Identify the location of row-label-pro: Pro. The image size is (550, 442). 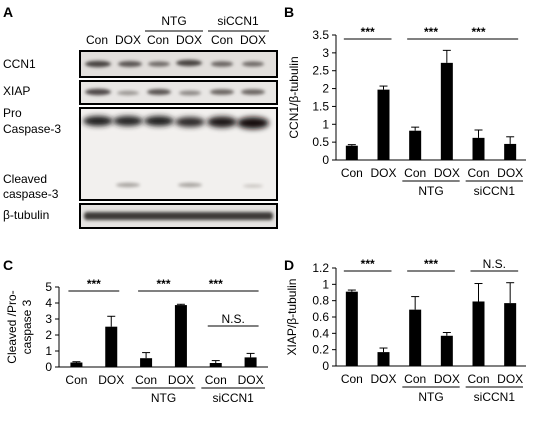
(12, 113).